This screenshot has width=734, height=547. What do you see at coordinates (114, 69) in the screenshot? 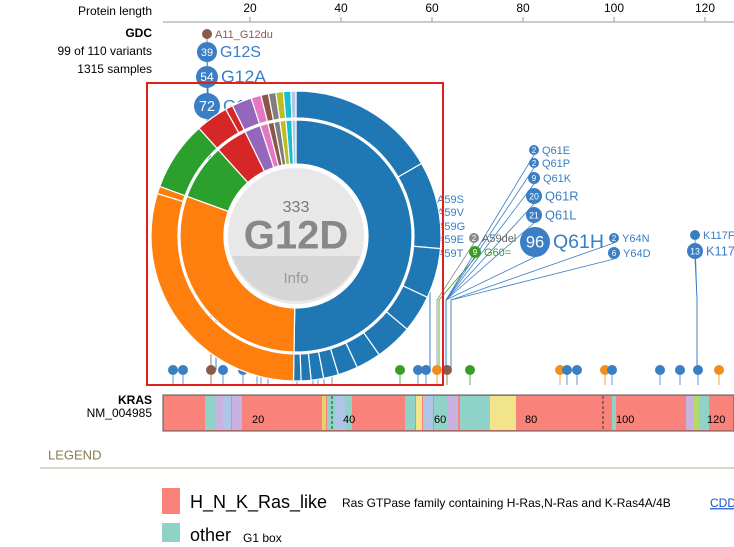
I see `track-samples: 1315 samples` at bounding box center [114, 69].